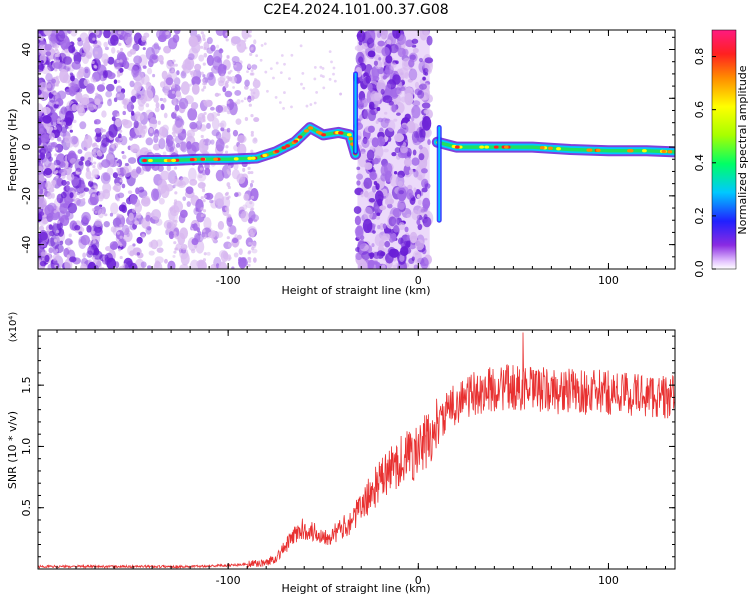 The width and height of the screenshot is (750, 600). What do you see at coordinates (12, 150) in the screenshot?
I see `spectrogram-ylabel: Frequency (Hz)` at bounding box center [12, 150].